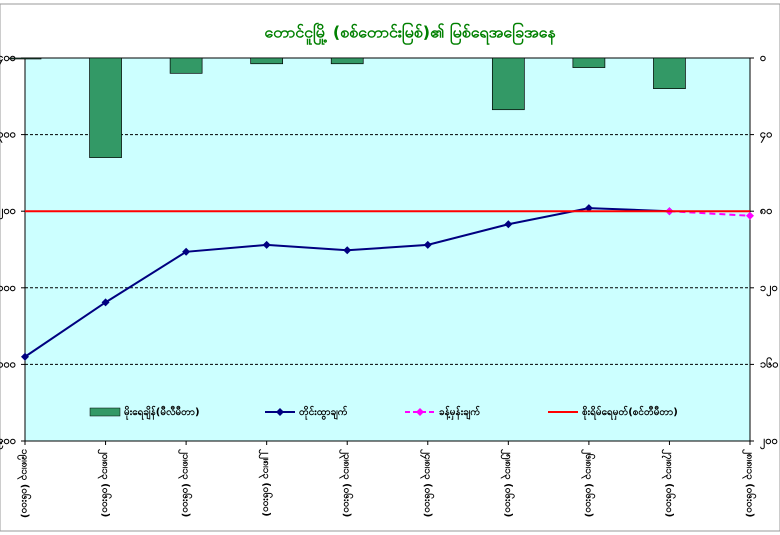  I want to click on y2-tick-label: ၀, so click(763, 57).